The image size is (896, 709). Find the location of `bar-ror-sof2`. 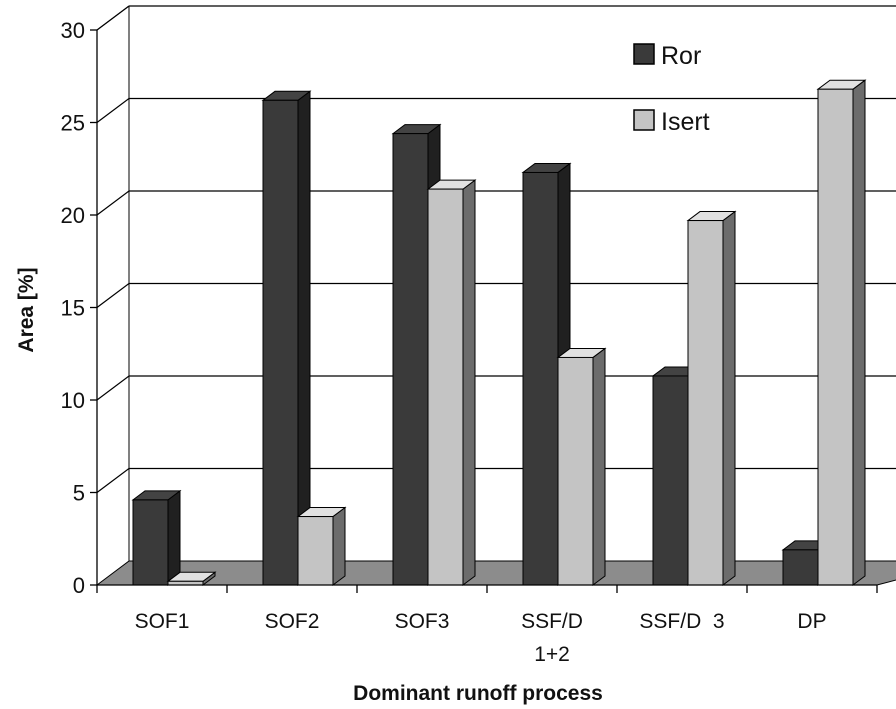

bar-ror-sof2 is located at coordinates (286, 338).